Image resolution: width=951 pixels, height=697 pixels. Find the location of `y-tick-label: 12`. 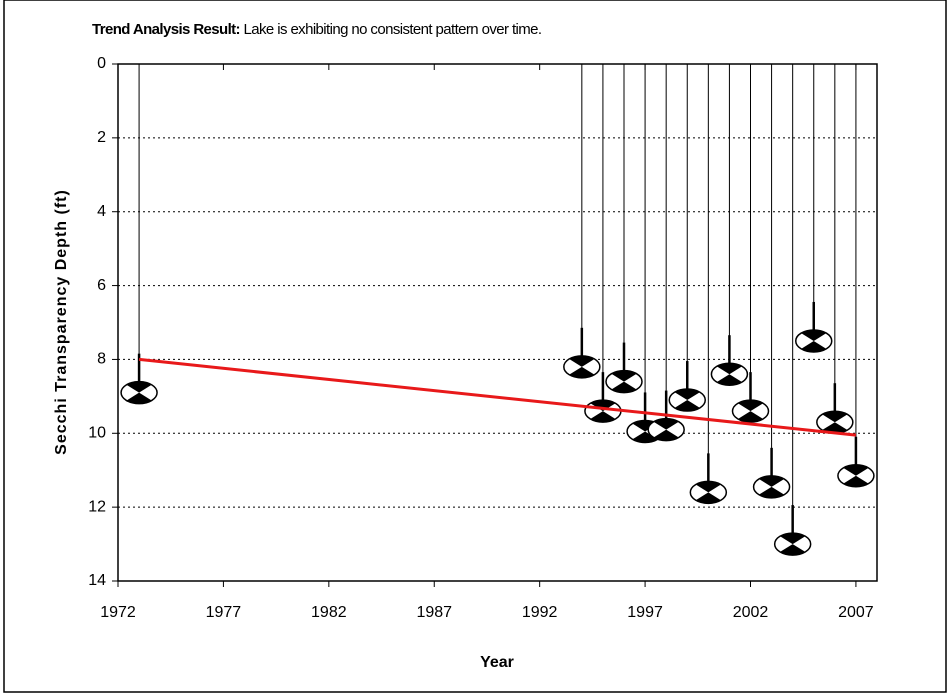

y-tick-label: 12 is located at coordinates (97, 506).